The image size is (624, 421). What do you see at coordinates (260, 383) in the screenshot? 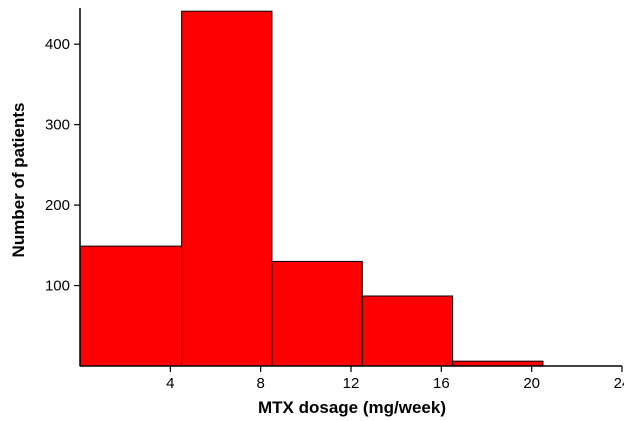
I see `x-tick-label: 8` at bounding box center [260, 383].